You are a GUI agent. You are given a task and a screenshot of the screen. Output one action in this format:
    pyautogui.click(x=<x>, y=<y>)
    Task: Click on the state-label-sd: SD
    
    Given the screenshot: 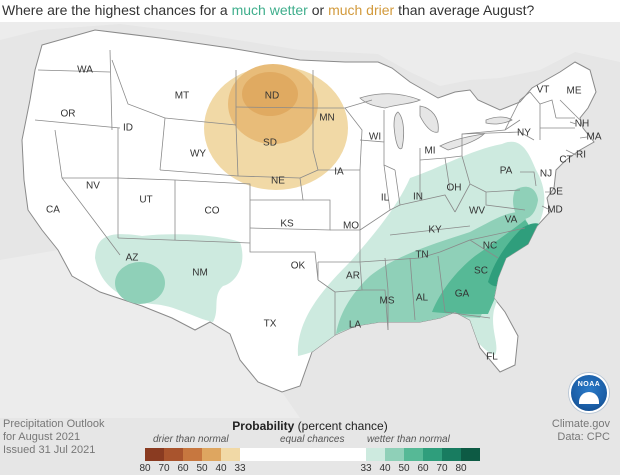 What is the action you would take?
    pyautogui.click(x=270, y=143)
    